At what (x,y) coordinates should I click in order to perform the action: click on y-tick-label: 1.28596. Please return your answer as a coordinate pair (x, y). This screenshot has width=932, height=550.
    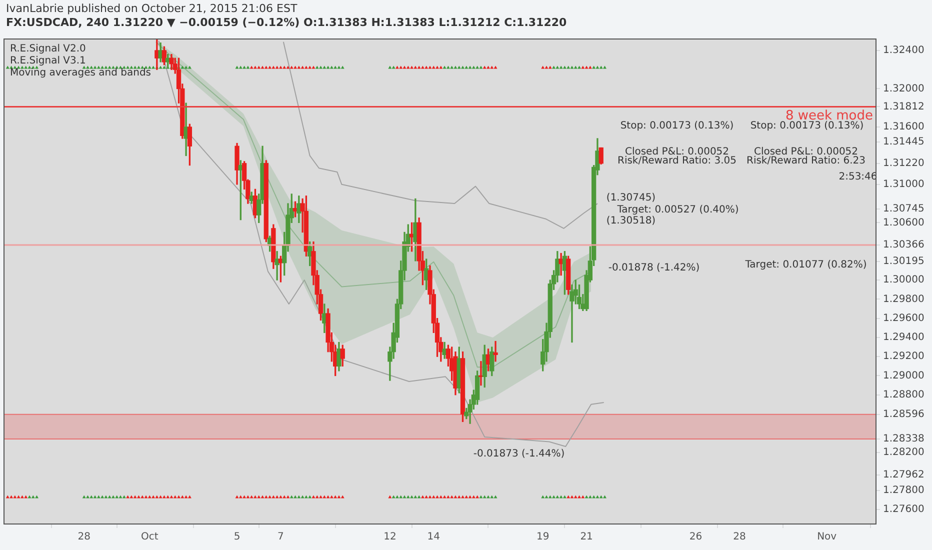
    Looking at the image, I should click on (903, 414).